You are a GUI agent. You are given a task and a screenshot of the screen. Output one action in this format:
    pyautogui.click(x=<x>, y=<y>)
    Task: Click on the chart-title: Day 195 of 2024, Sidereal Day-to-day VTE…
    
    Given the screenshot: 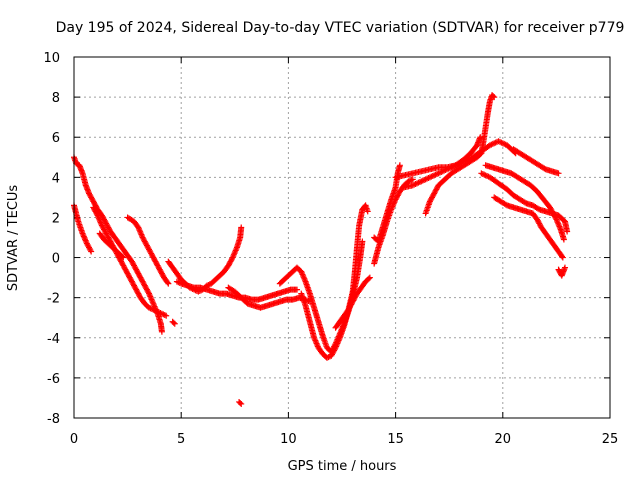 What is the action you would take?
    pyautogui.click(x=340, y=28)
    